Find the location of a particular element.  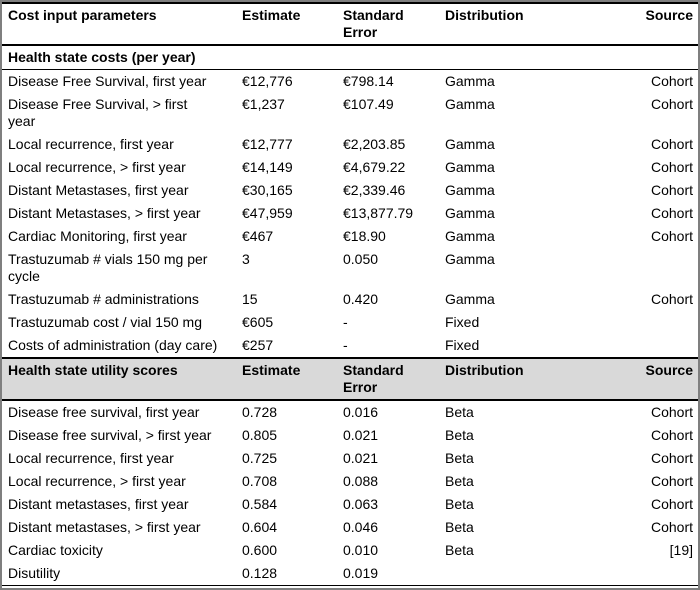

param-cell: Disease free survival, > first year is located at coordinates (110, 435).